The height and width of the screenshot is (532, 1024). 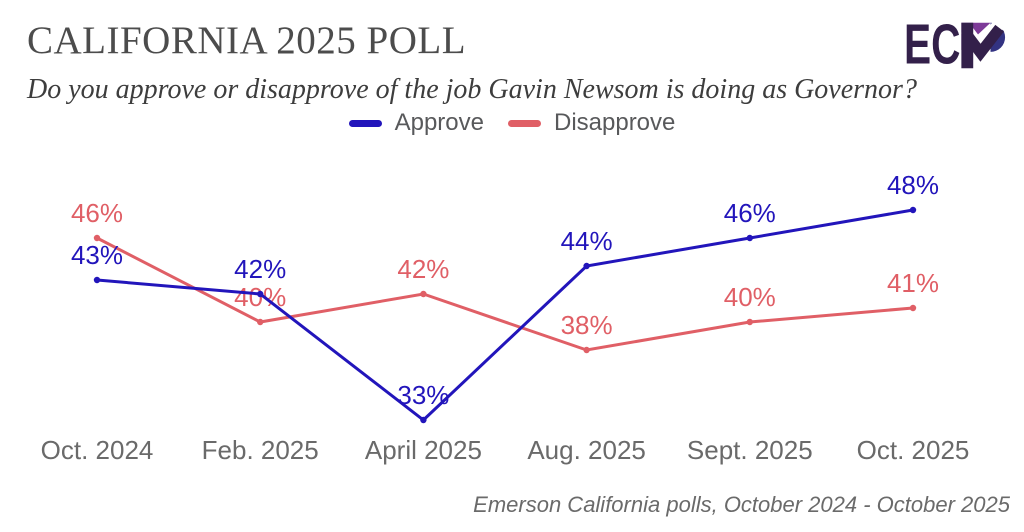 I want to click on x-axis-label-4: Sept. 2025, so click(x=750, y=450).